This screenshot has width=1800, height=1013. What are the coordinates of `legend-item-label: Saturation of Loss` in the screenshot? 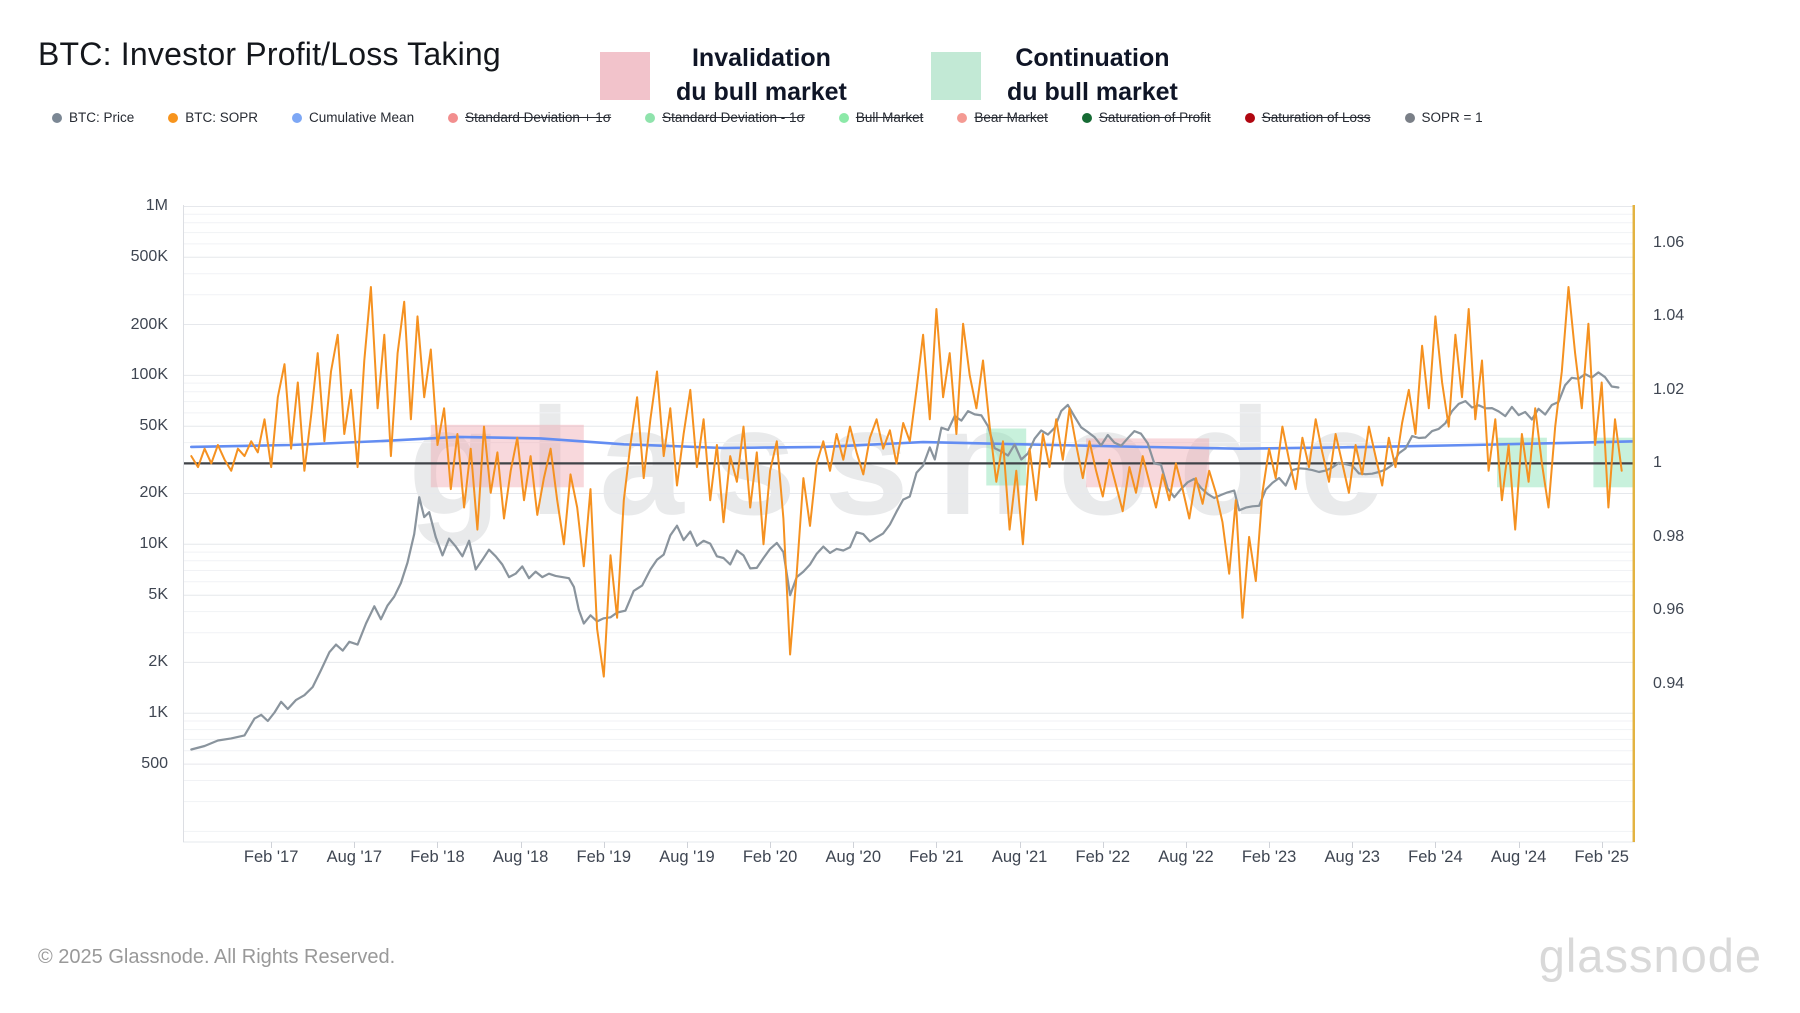 It's located at (1316, 117).